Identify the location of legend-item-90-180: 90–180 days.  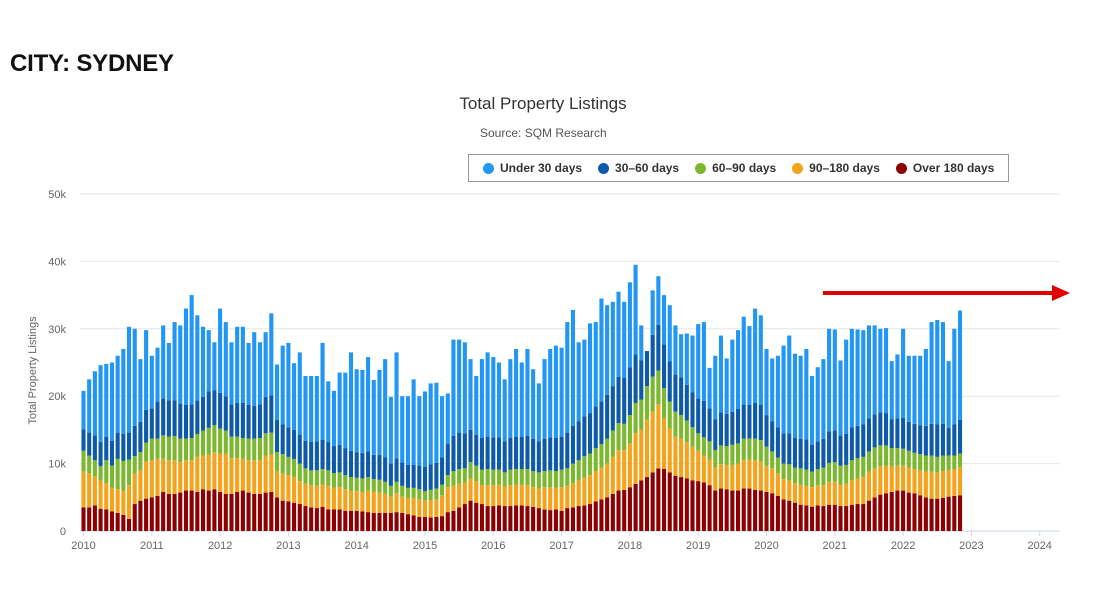
(836, 168).